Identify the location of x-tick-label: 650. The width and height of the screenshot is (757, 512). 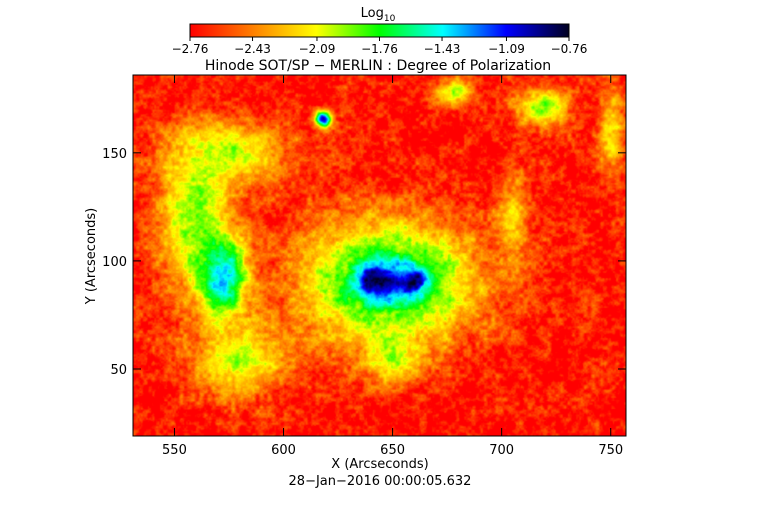
(392, 450).